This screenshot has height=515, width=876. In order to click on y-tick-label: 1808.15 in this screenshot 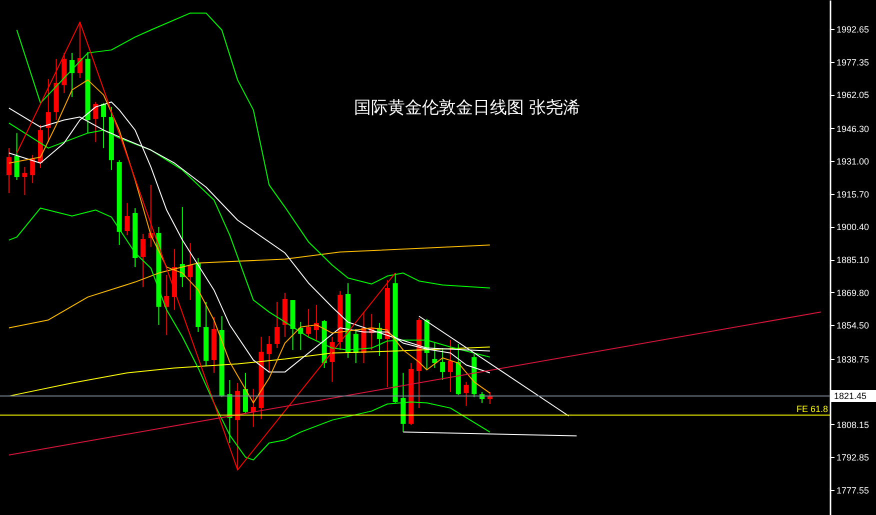, I will do `click(853, 425)`.